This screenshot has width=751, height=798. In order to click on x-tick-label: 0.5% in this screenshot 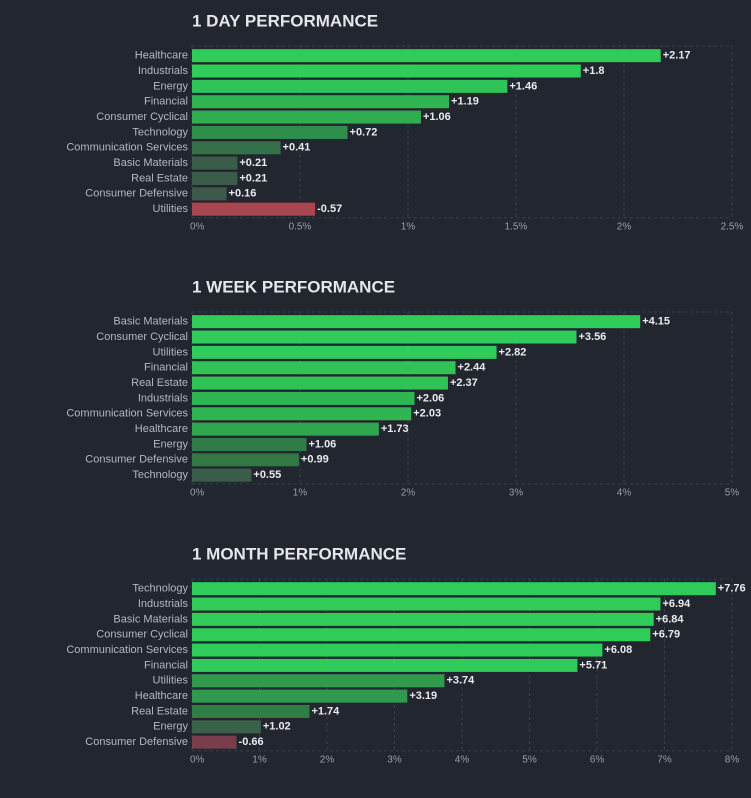, I will do `click(300, 226)`.